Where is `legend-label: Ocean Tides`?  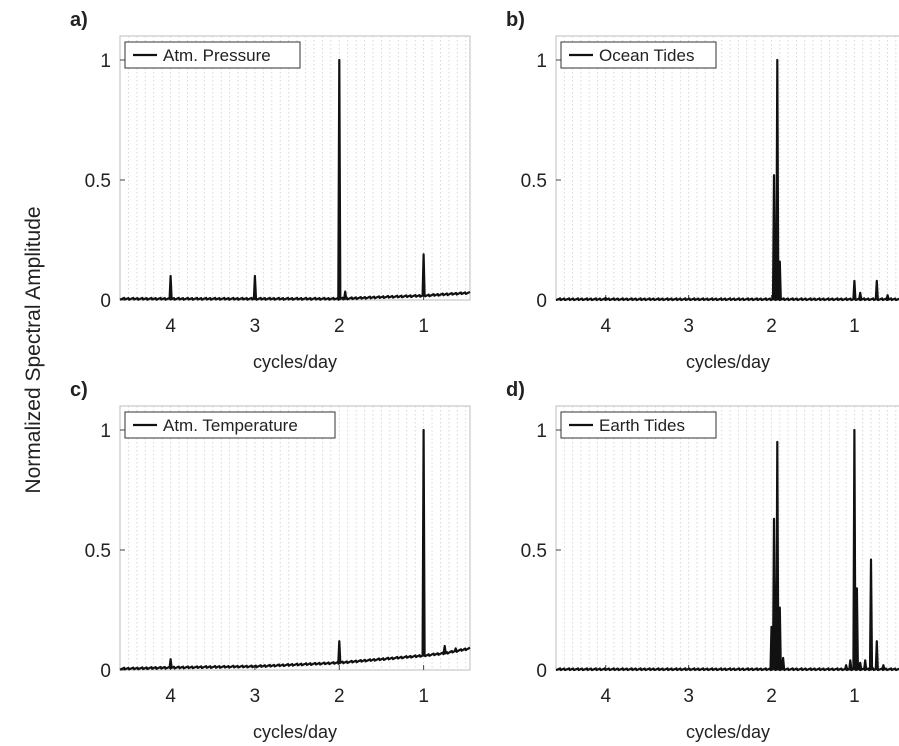 legend-label: Ocean Tides is located at coordinates (646, 55).